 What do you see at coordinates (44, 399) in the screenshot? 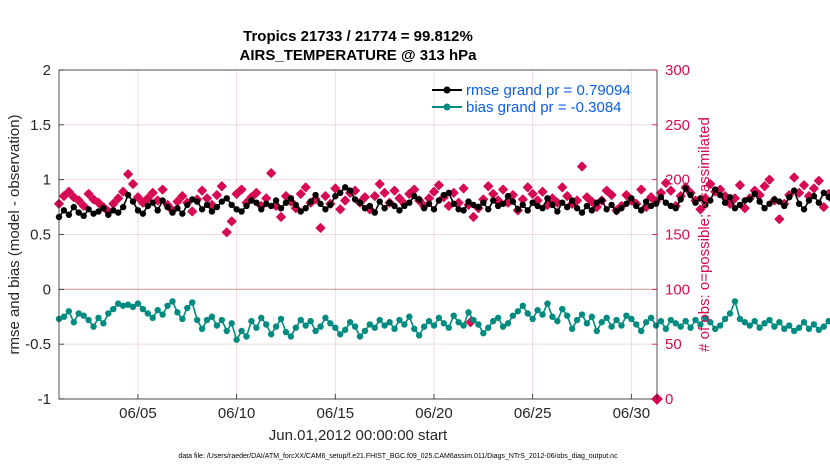
I see `left-tick-label: -1` at bounding box center [44, 399].